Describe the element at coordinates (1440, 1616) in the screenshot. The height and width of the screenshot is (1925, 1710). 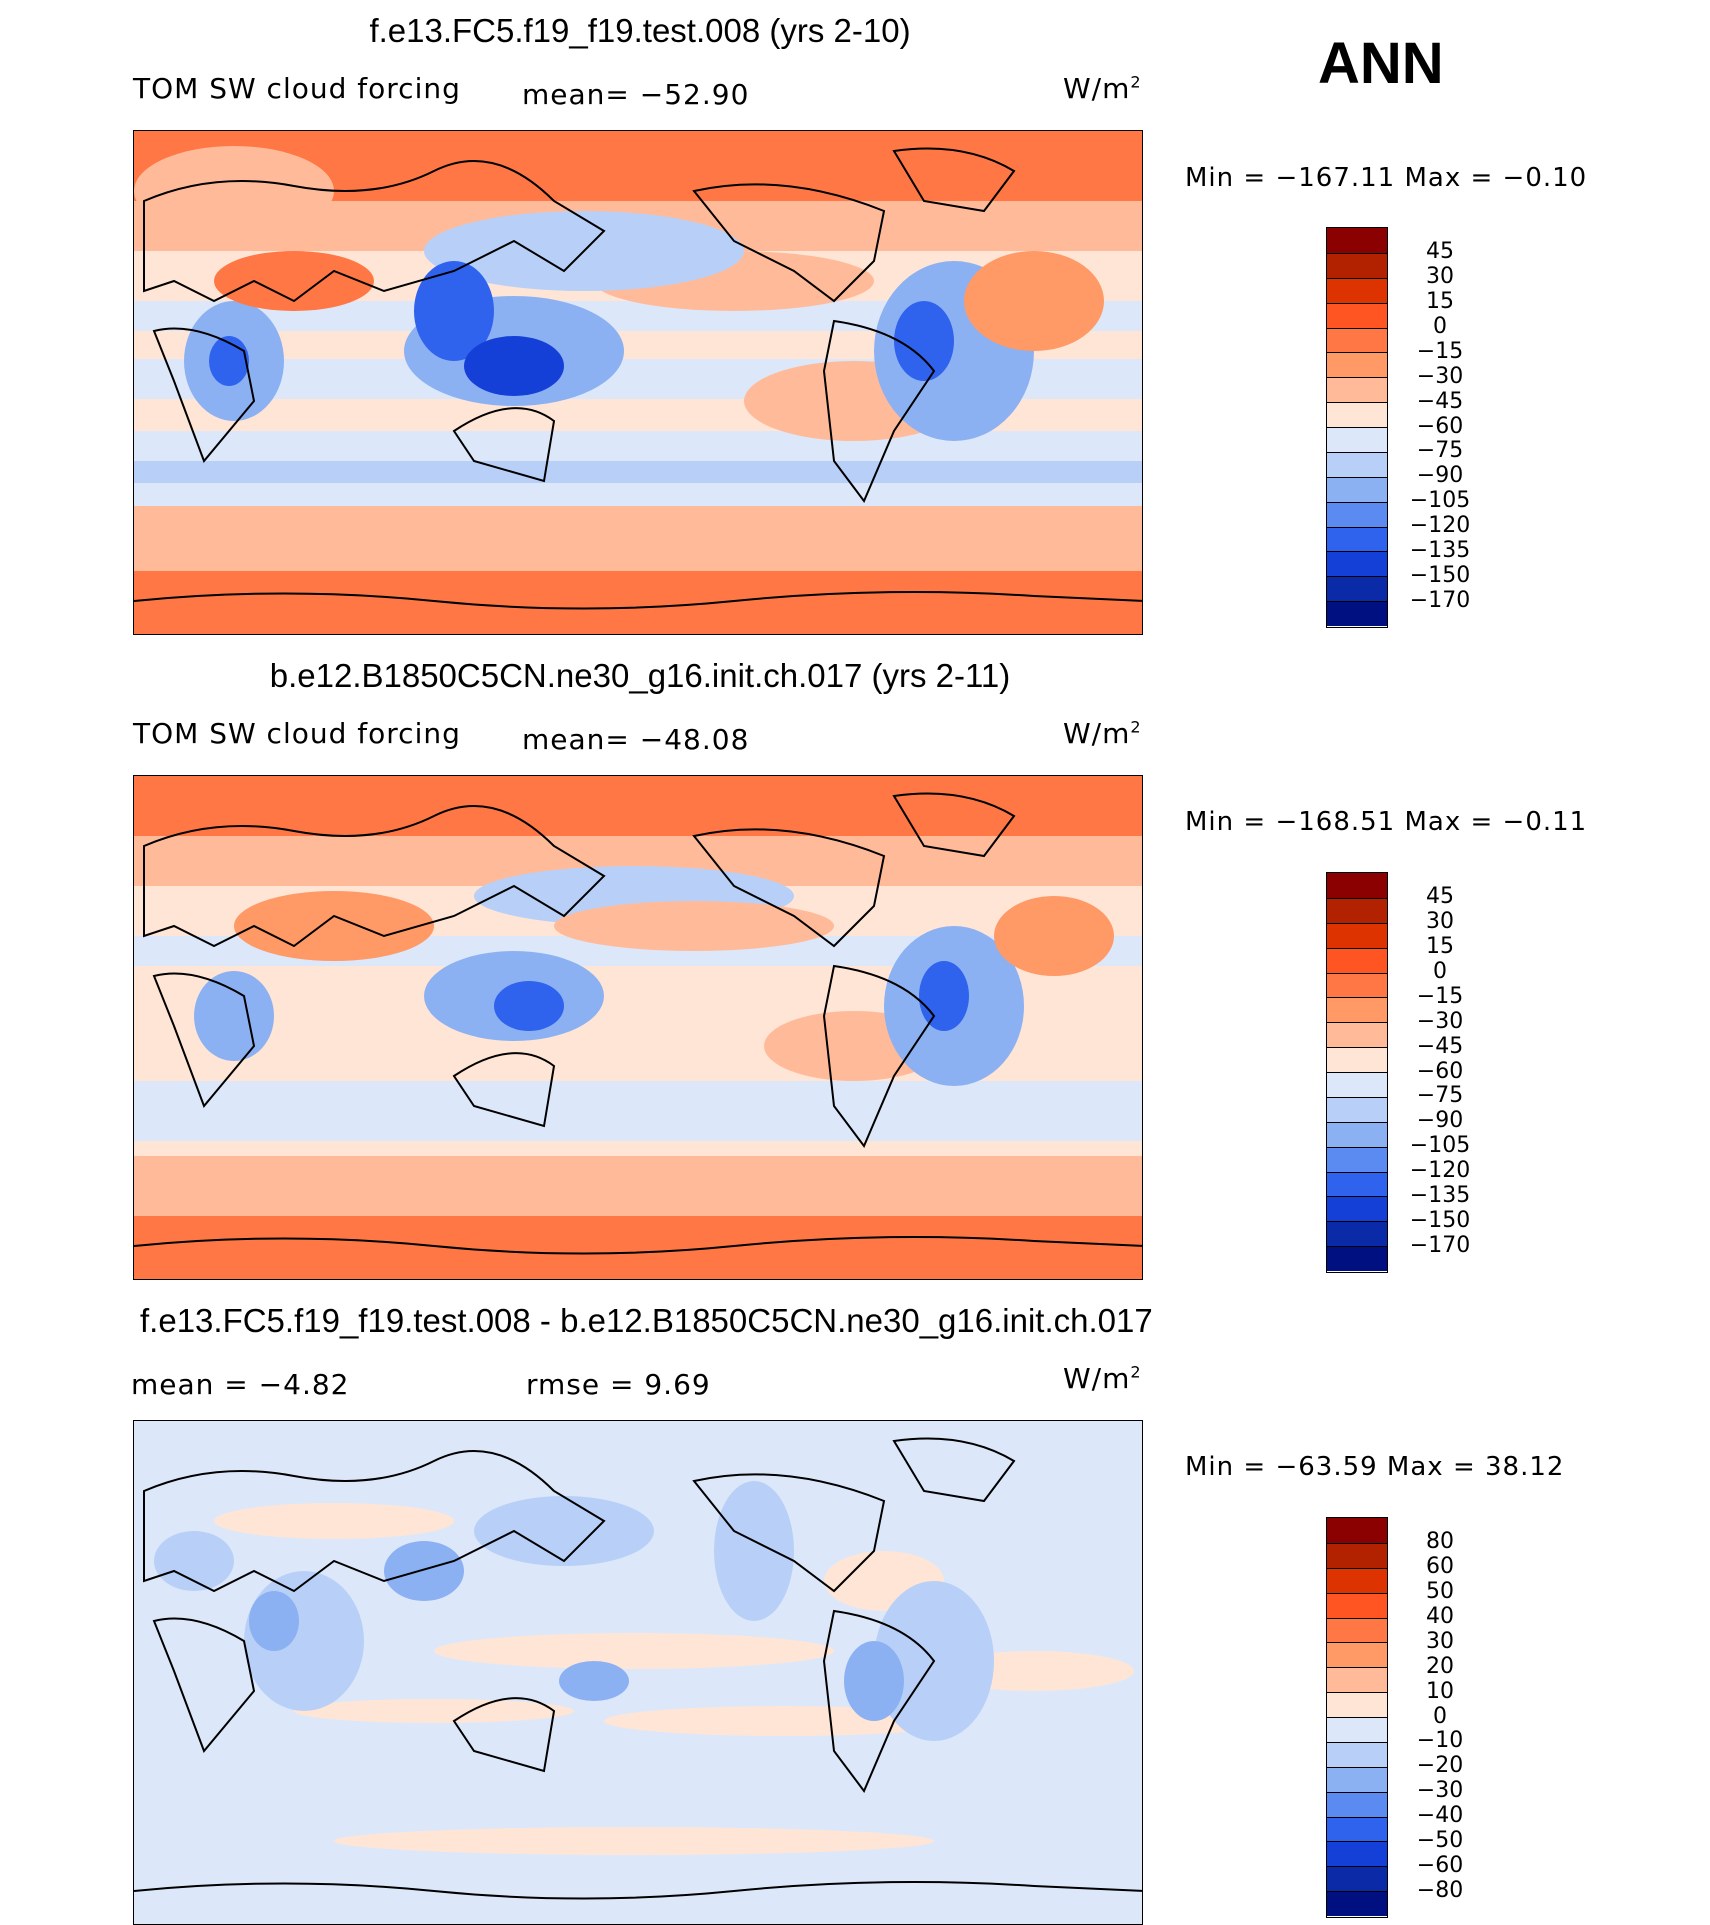
I see `colorbar-label: 40` at that location.